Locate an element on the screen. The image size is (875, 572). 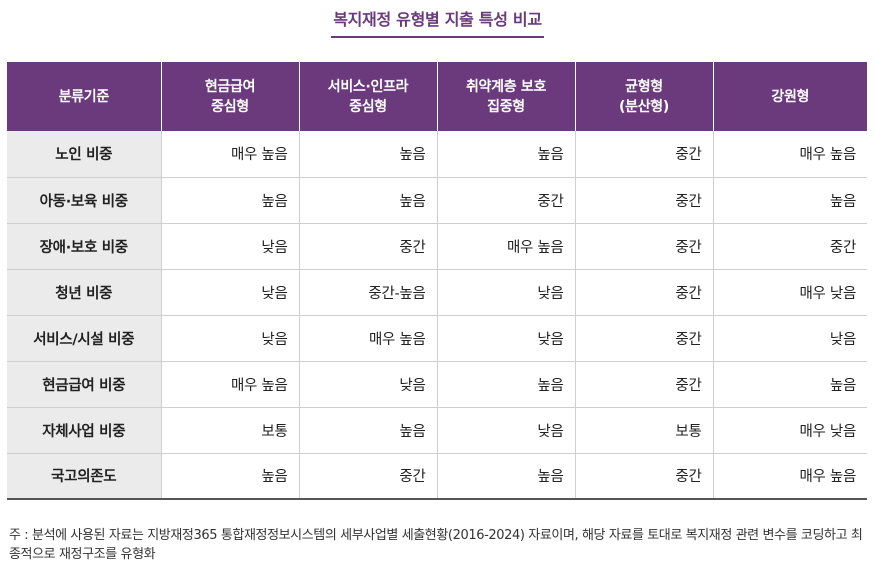
row-label: 청년 비중 is located at coordinates (84, 292).